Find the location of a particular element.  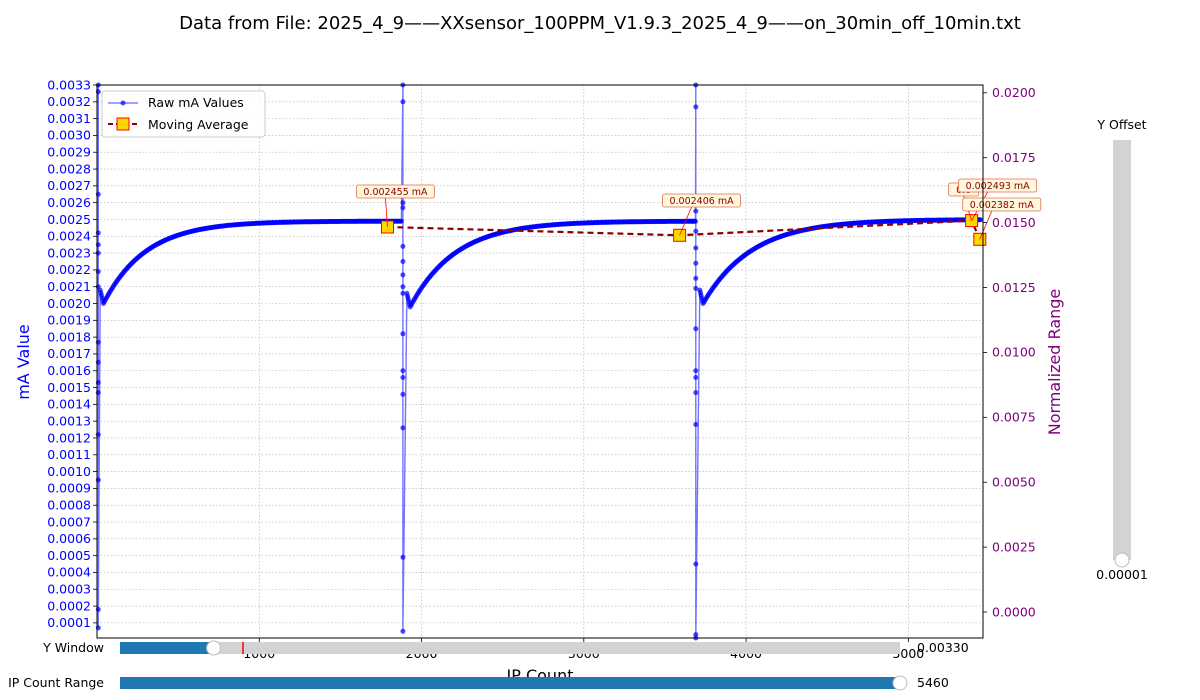

y-tick-label: 0.0024 is located at coordinates (69, 236).